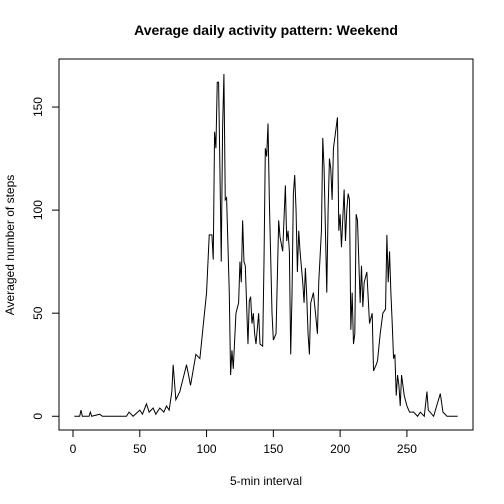  Describe the element at coordinates (207, 449) in the screenshot. I see `x-tick-label: 100` at that location.